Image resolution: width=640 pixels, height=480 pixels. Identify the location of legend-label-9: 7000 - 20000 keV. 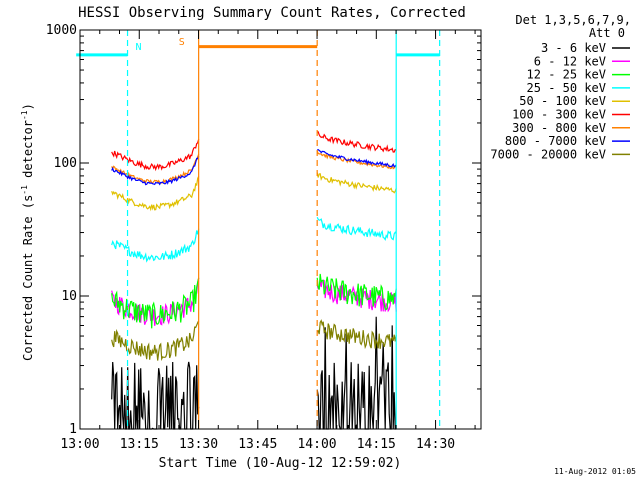
(548, 154).